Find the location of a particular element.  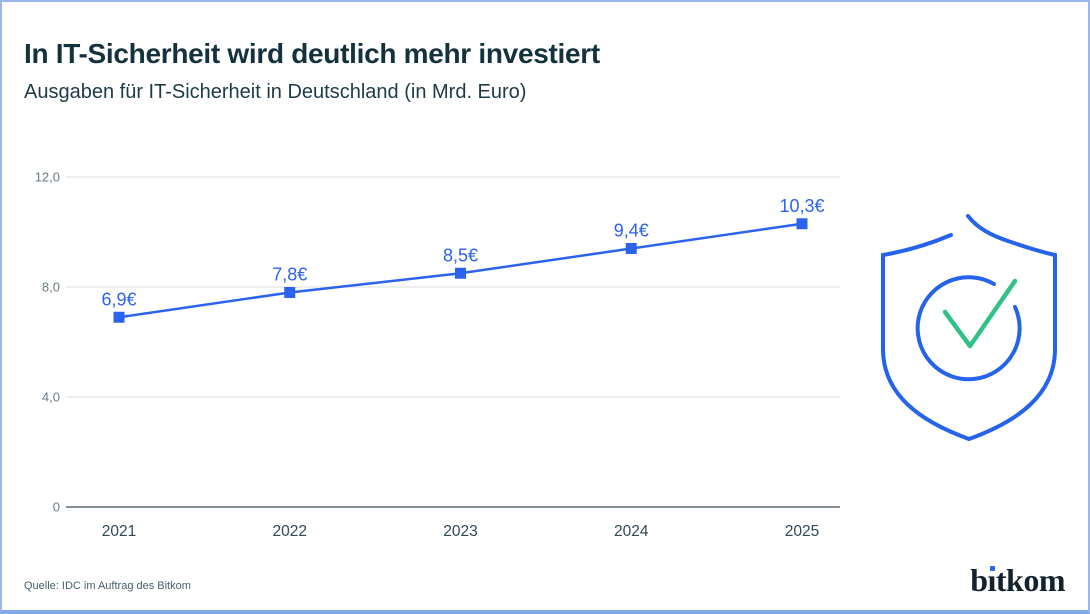

source-note: Quelle: IDC im Auftrag des Bitkom is located at coordinates (107, 586).